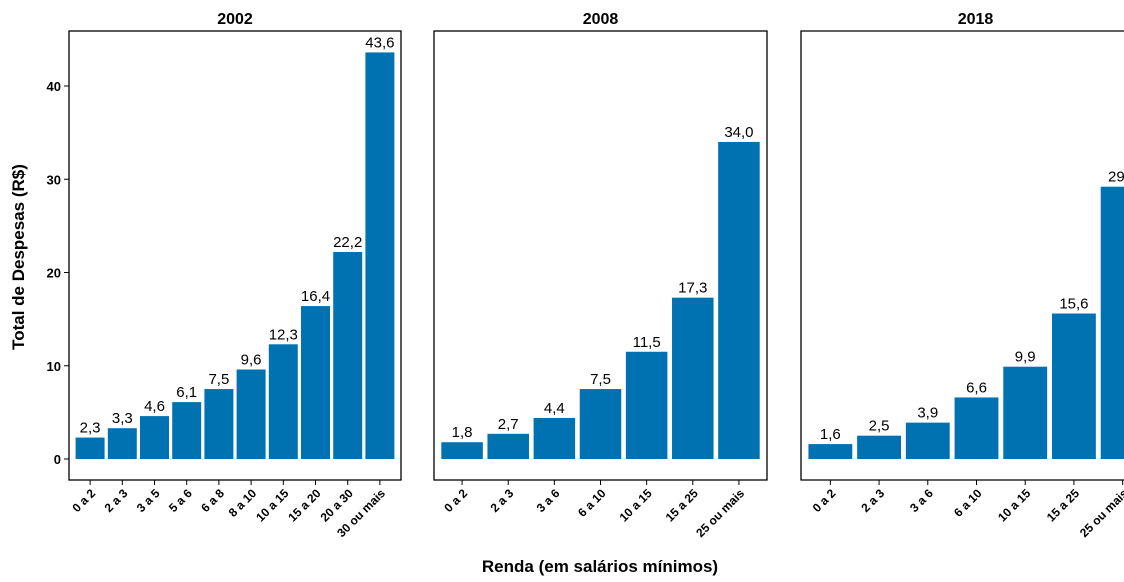 This screenshot has height=582, width=1124. I want to click on bar-value-label: 11,5, so click(647, 342).